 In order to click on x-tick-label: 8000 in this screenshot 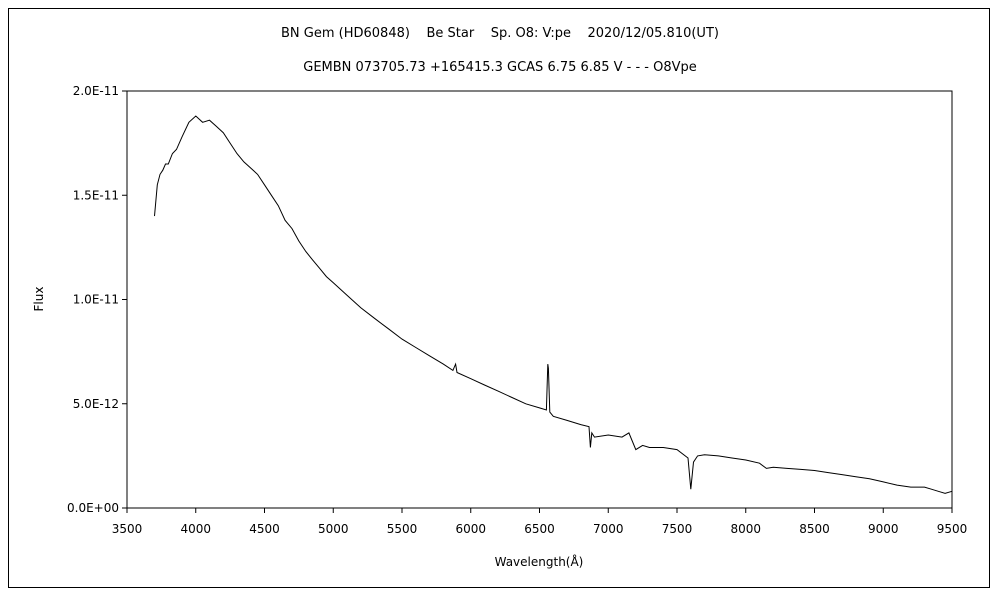, I will do `click(745, 529)`.